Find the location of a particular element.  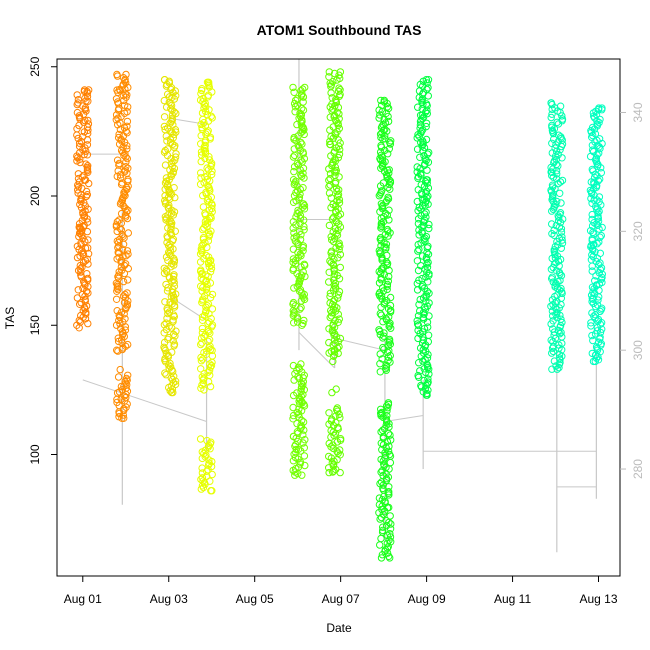

x-tick-label: Aug 13 is located at coordinates (598, 599).